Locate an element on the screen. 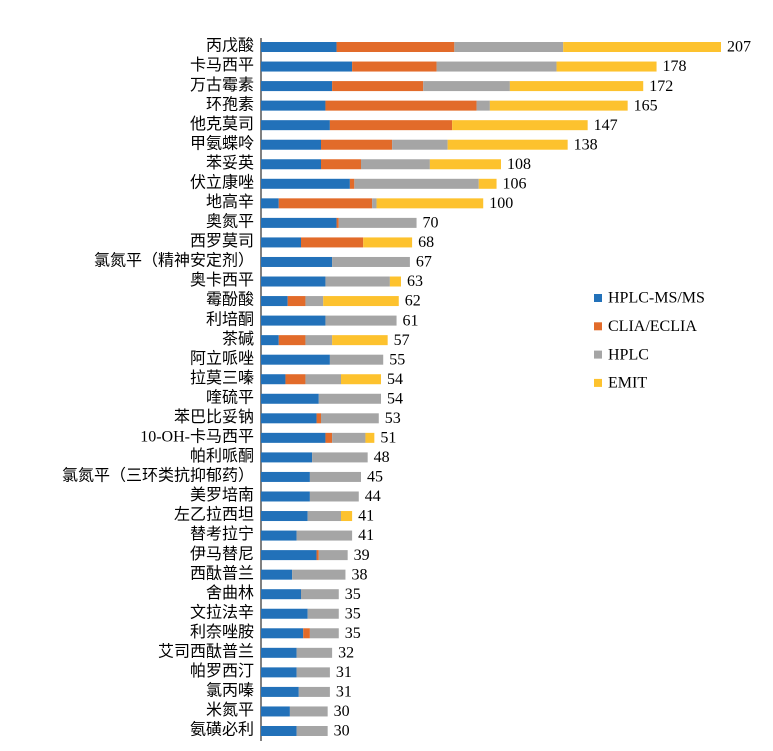 This screenshot has height=751, width=773. total-label: 63 is located at coordinates (415, 281).